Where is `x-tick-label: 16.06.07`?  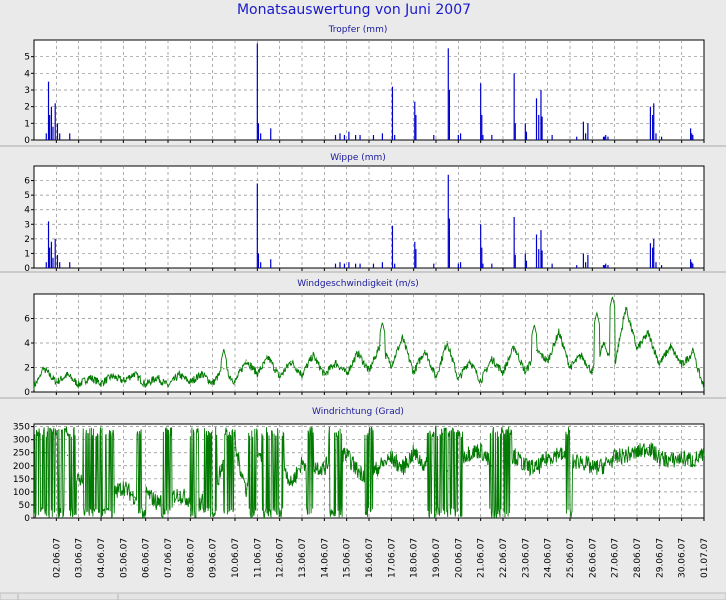 x-tick-label: 16.06.07 is located at coordinates (370, 558).